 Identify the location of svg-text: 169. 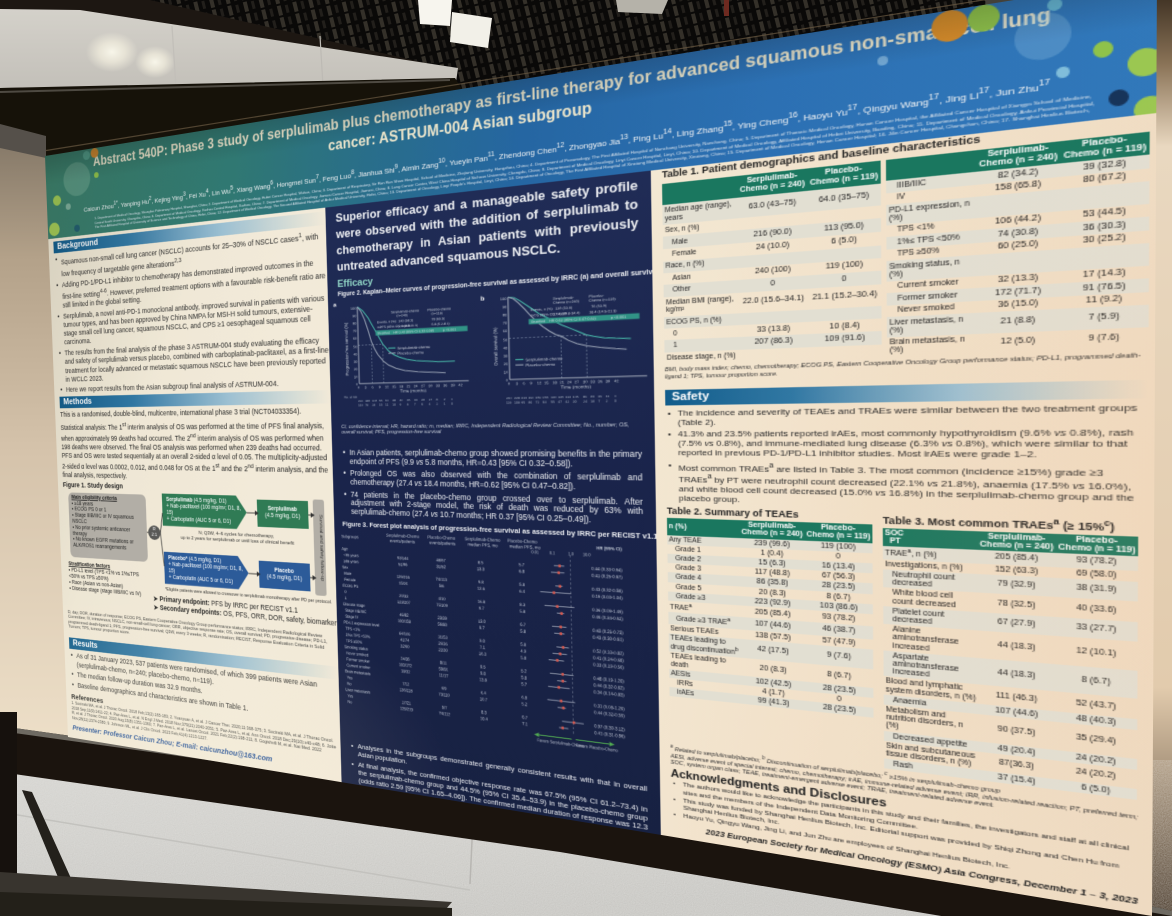
(538, 398).